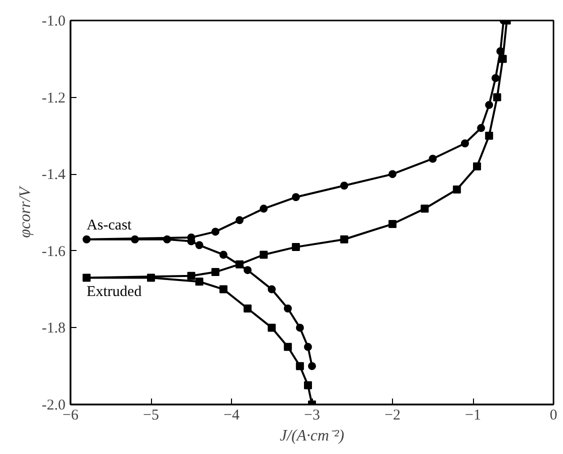 This screenshot has width=563, height=454. Describe the element at coordinates (54, 175) in the screenshot. I see `y-tick-label: -1.4` at that location.